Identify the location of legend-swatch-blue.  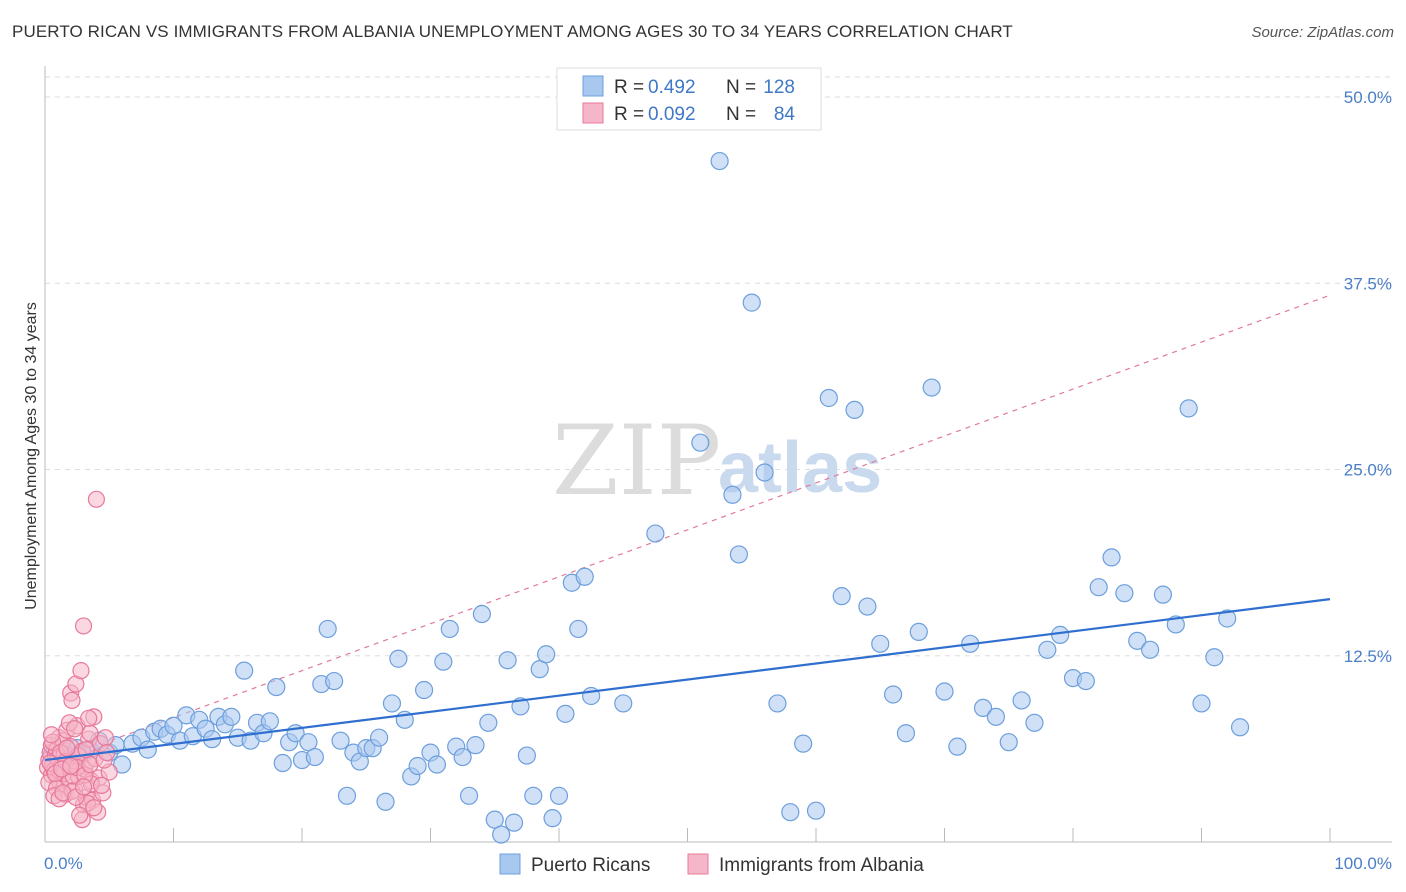
(593, 86).